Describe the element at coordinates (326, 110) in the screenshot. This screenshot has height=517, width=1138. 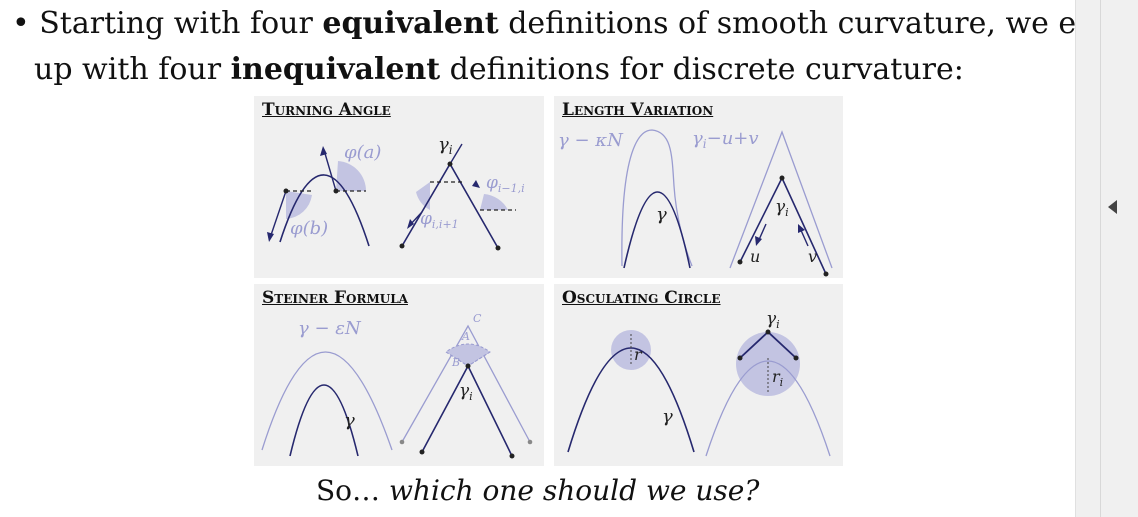
I see `panel-title-turning-angle: Turning Angle` at that location.